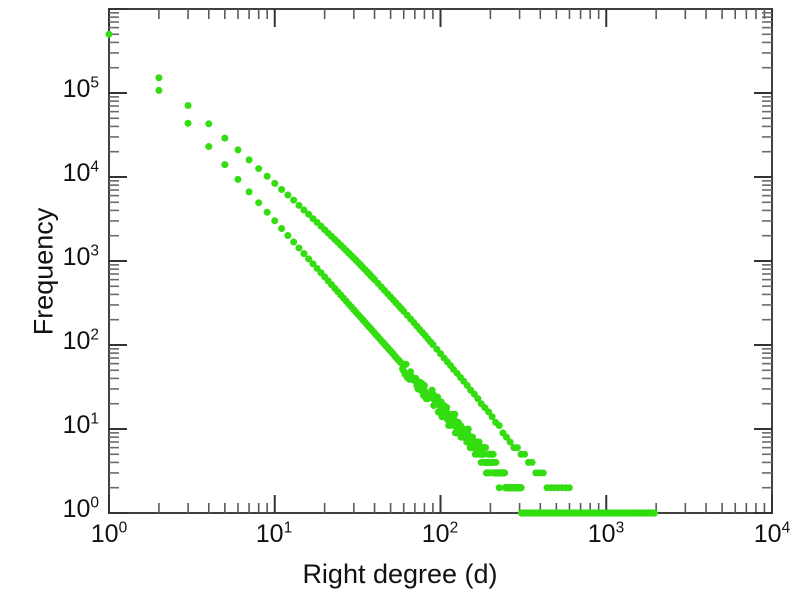 This screenshot has width=800, height=600. What do you see at coordinates (80, 89) in the screenshot?
I see `y-tick-label-5: 10⁵` at bounding box center [80, 89].